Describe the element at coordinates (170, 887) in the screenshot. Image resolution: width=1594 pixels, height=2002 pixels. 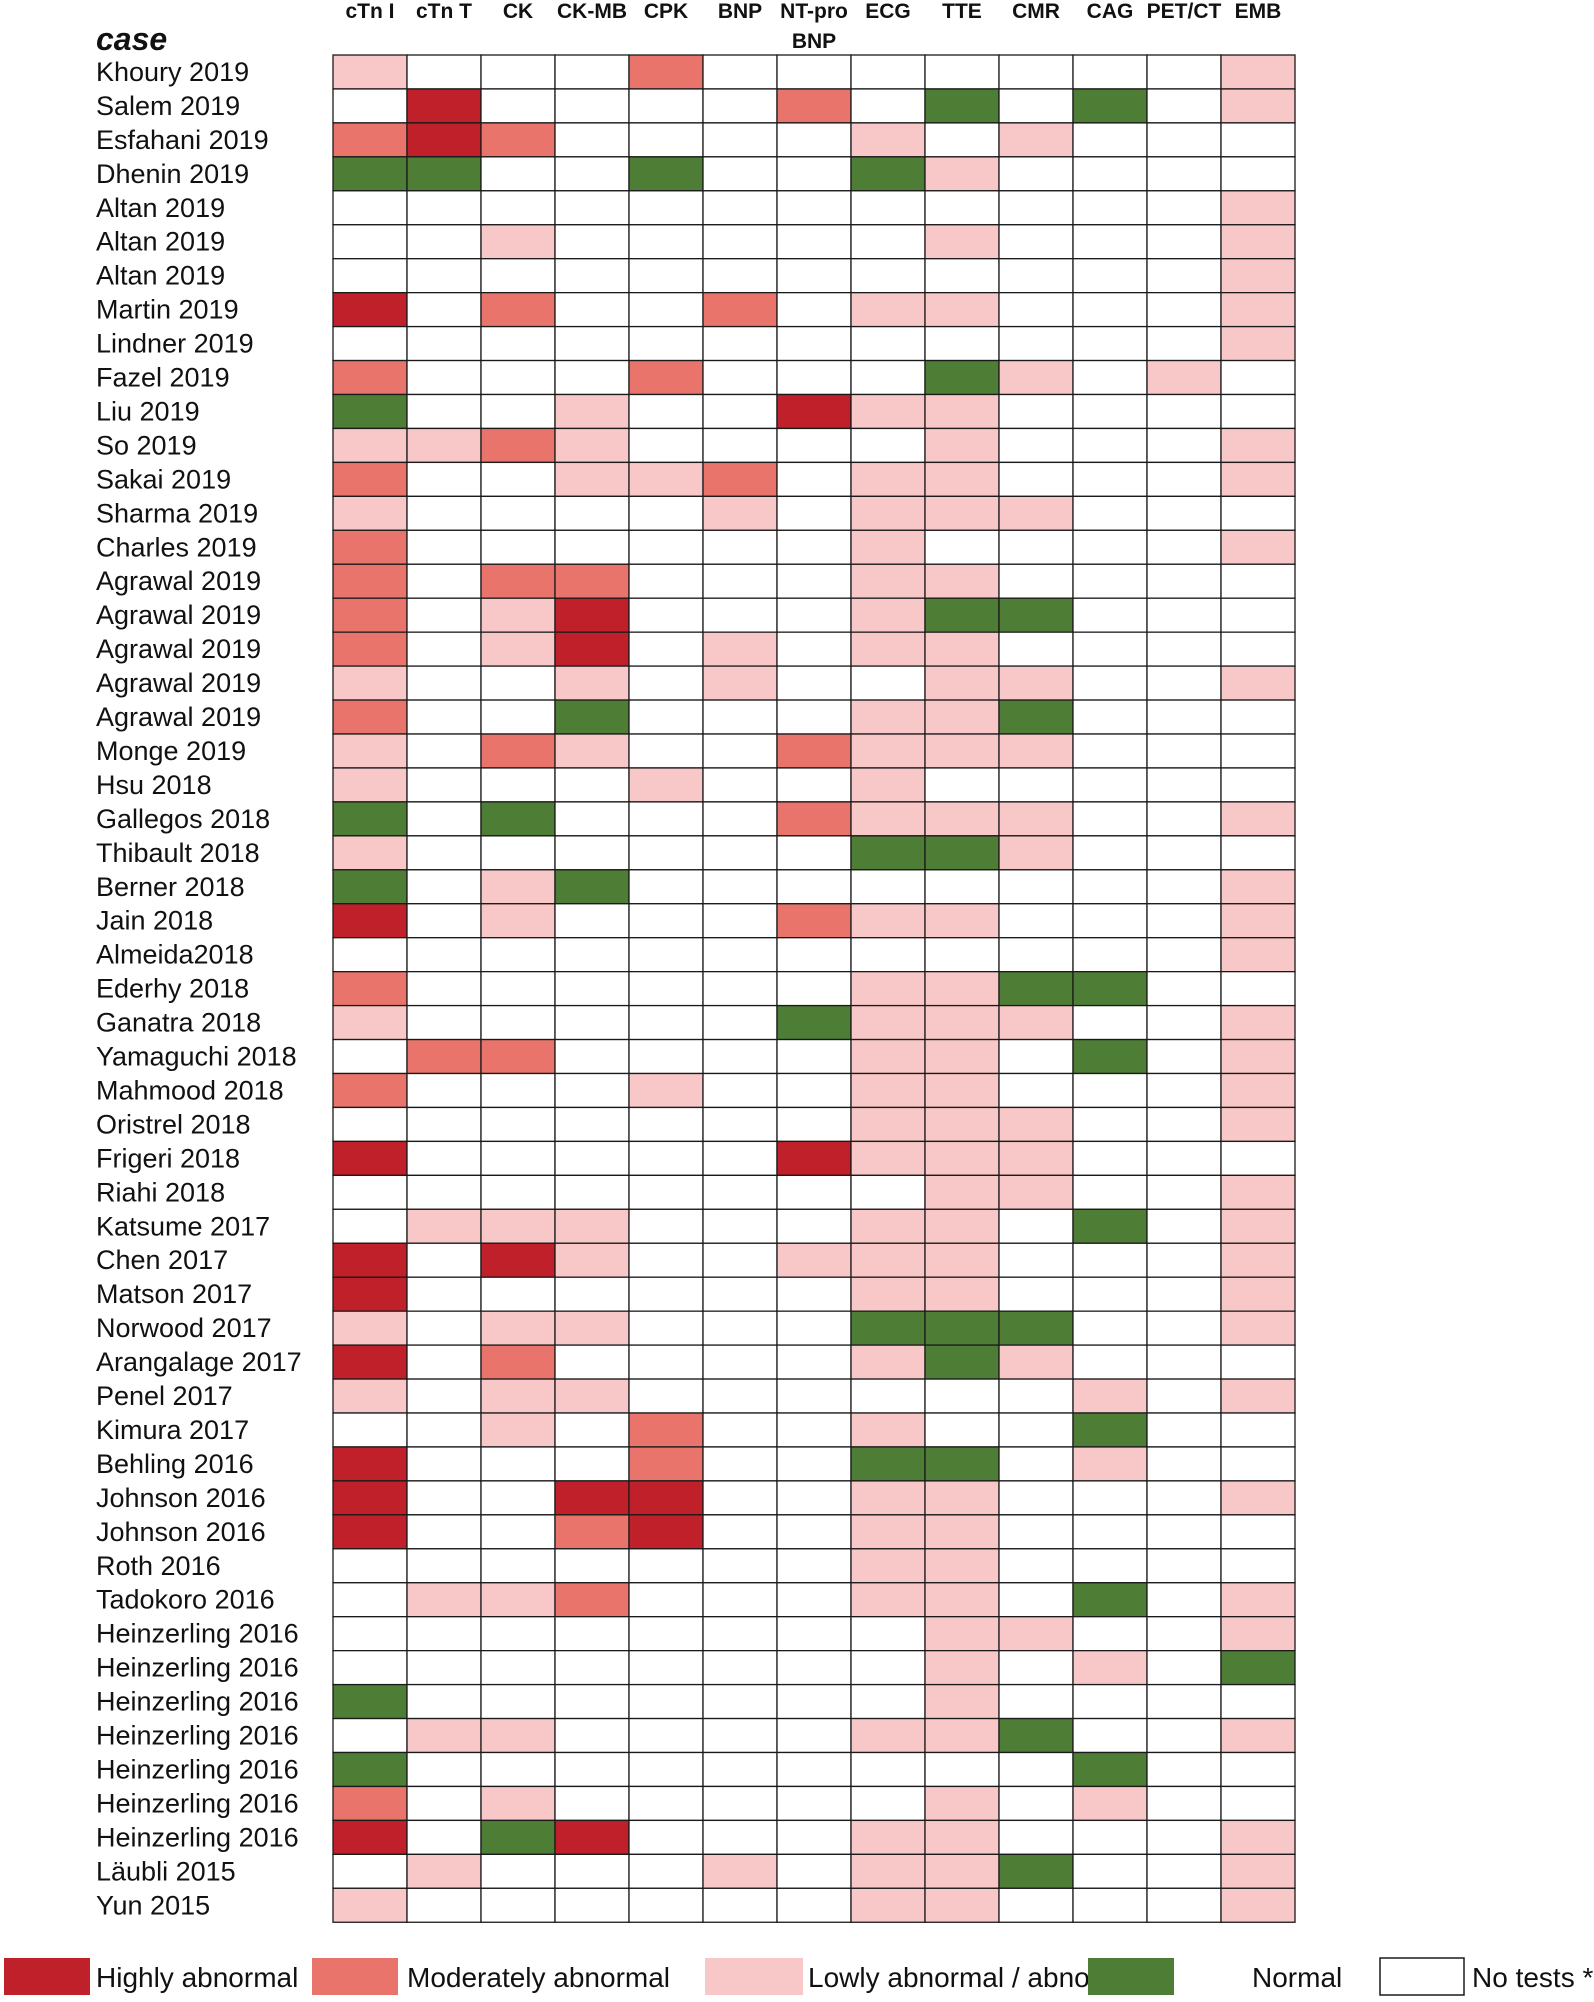
I see `row-label: Berner 2018` at that location.